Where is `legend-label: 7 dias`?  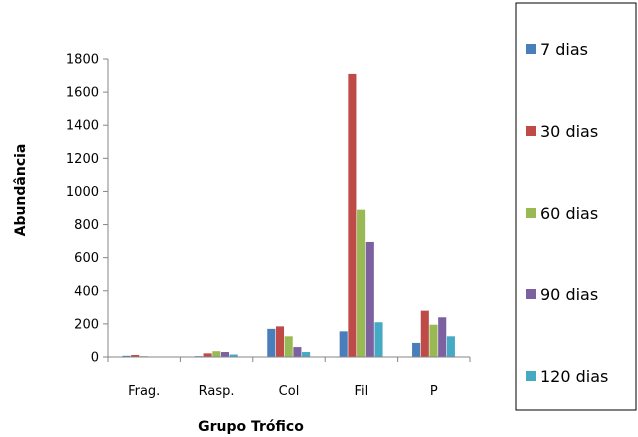 legend-label: 7 dias is located at coordinates (564, 49).